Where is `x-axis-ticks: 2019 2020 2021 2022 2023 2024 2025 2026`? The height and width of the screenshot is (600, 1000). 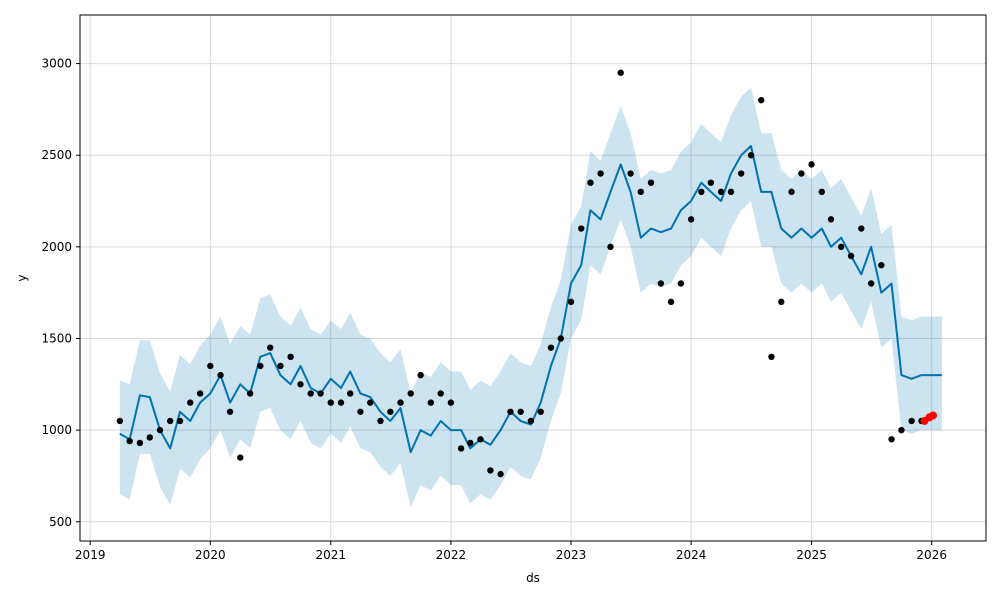
x-axis-ticks: 2019 2020 2021 2022 2023 2024 2025 2026 is located at coordinates (511, 551).